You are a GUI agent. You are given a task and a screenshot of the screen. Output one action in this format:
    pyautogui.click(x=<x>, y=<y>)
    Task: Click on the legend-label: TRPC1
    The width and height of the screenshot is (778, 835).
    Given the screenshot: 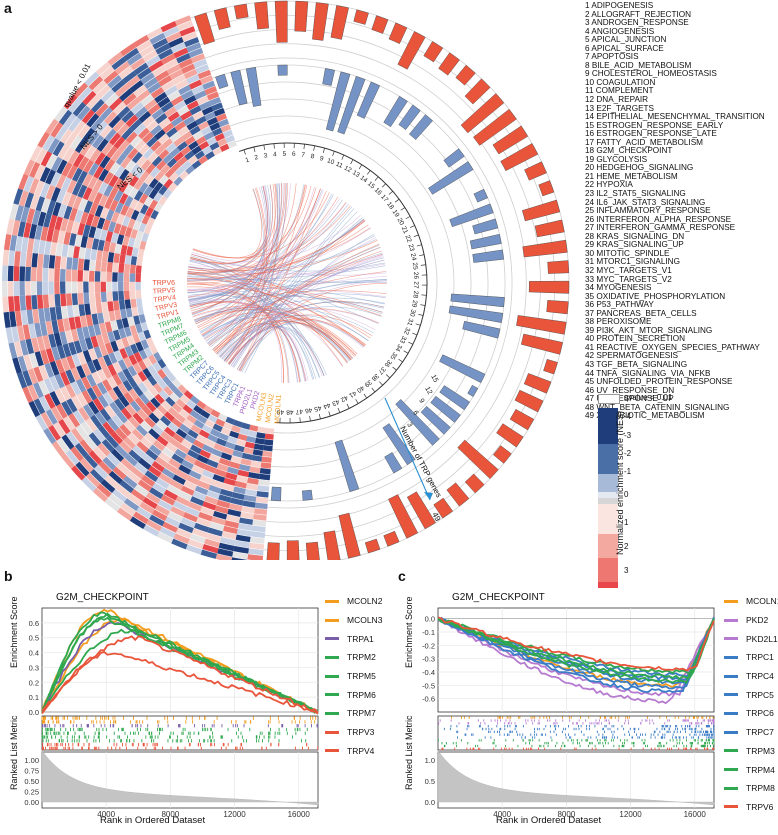 What is the action you would take?
    pyautogui.click(x=760, y=657)
    